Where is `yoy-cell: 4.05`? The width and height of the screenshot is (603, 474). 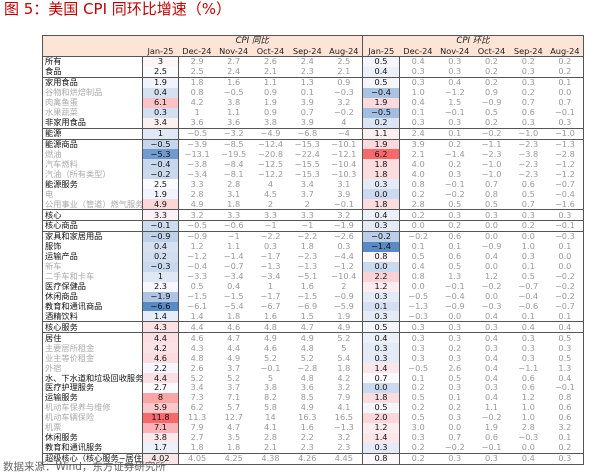
yoy-cell: 4.05 is located at coordinates (197, 458).